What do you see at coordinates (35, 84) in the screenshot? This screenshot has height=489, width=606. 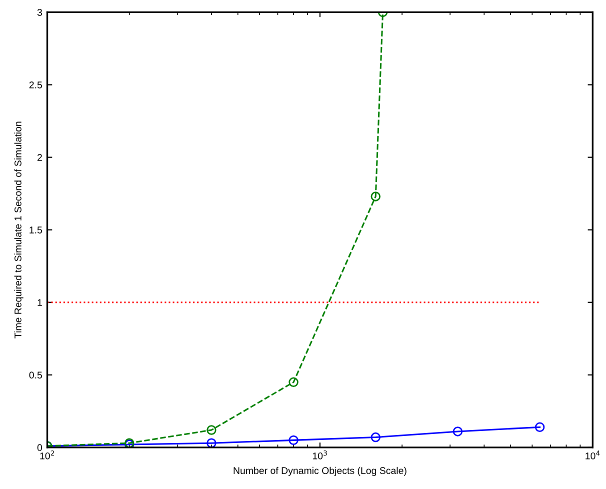 I see `y-tick-label: 2.5` at bounding box center [35, 84].